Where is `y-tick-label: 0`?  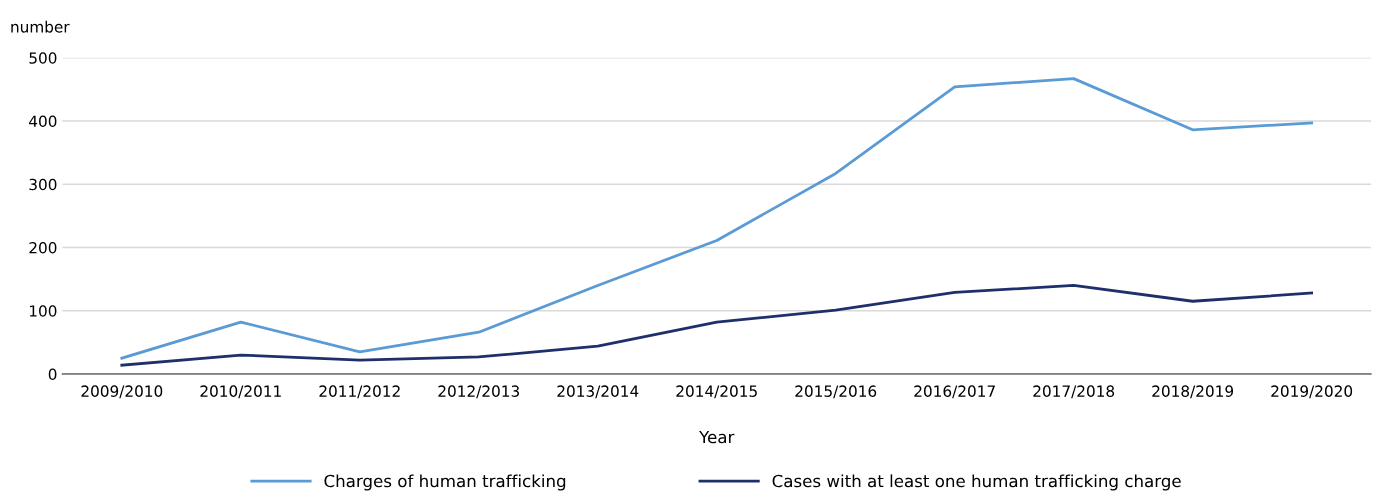 y-tick-label: 0 is located at coordinates (52, 374).